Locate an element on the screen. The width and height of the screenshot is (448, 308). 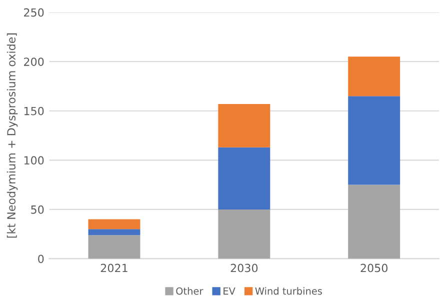
legend-label: Other is located at coordinates (190, 291).